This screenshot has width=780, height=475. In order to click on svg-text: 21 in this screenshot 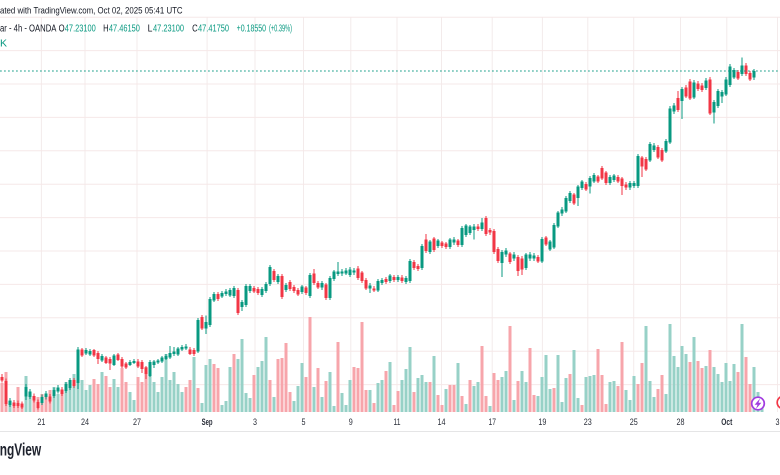, I will do `click(41, 422)`.